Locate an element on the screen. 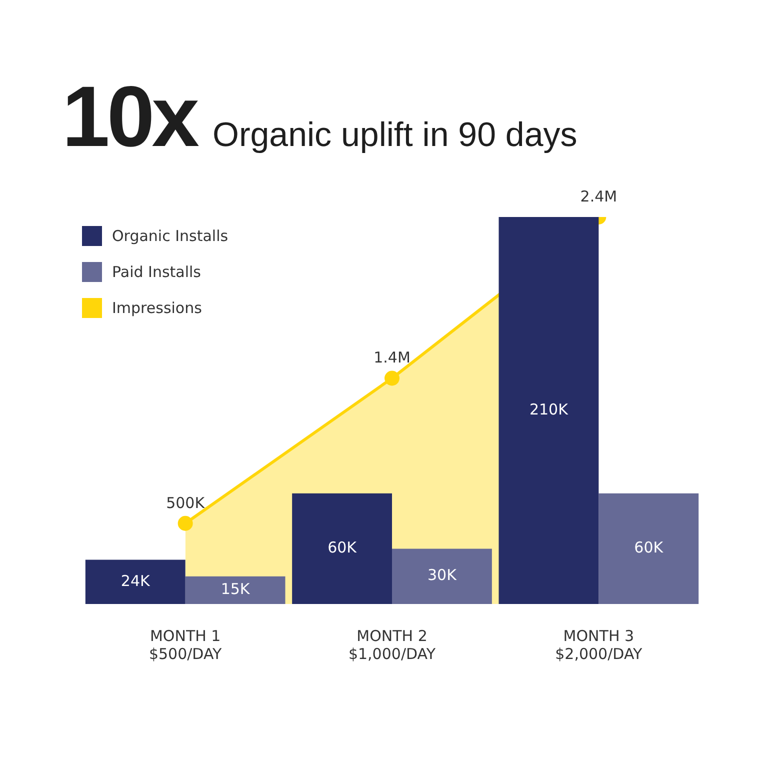  data-label: 500K is located at coordinates (186, 503).